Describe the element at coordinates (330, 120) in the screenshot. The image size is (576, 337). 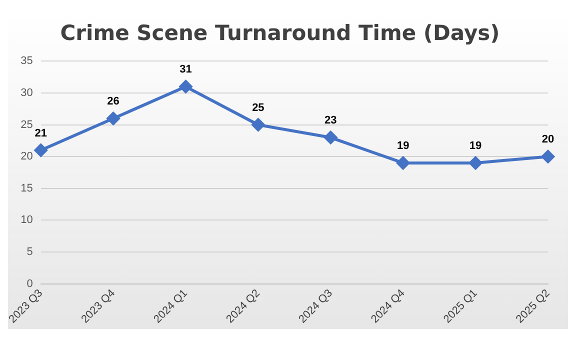
I see `data-label: 23` at that location.